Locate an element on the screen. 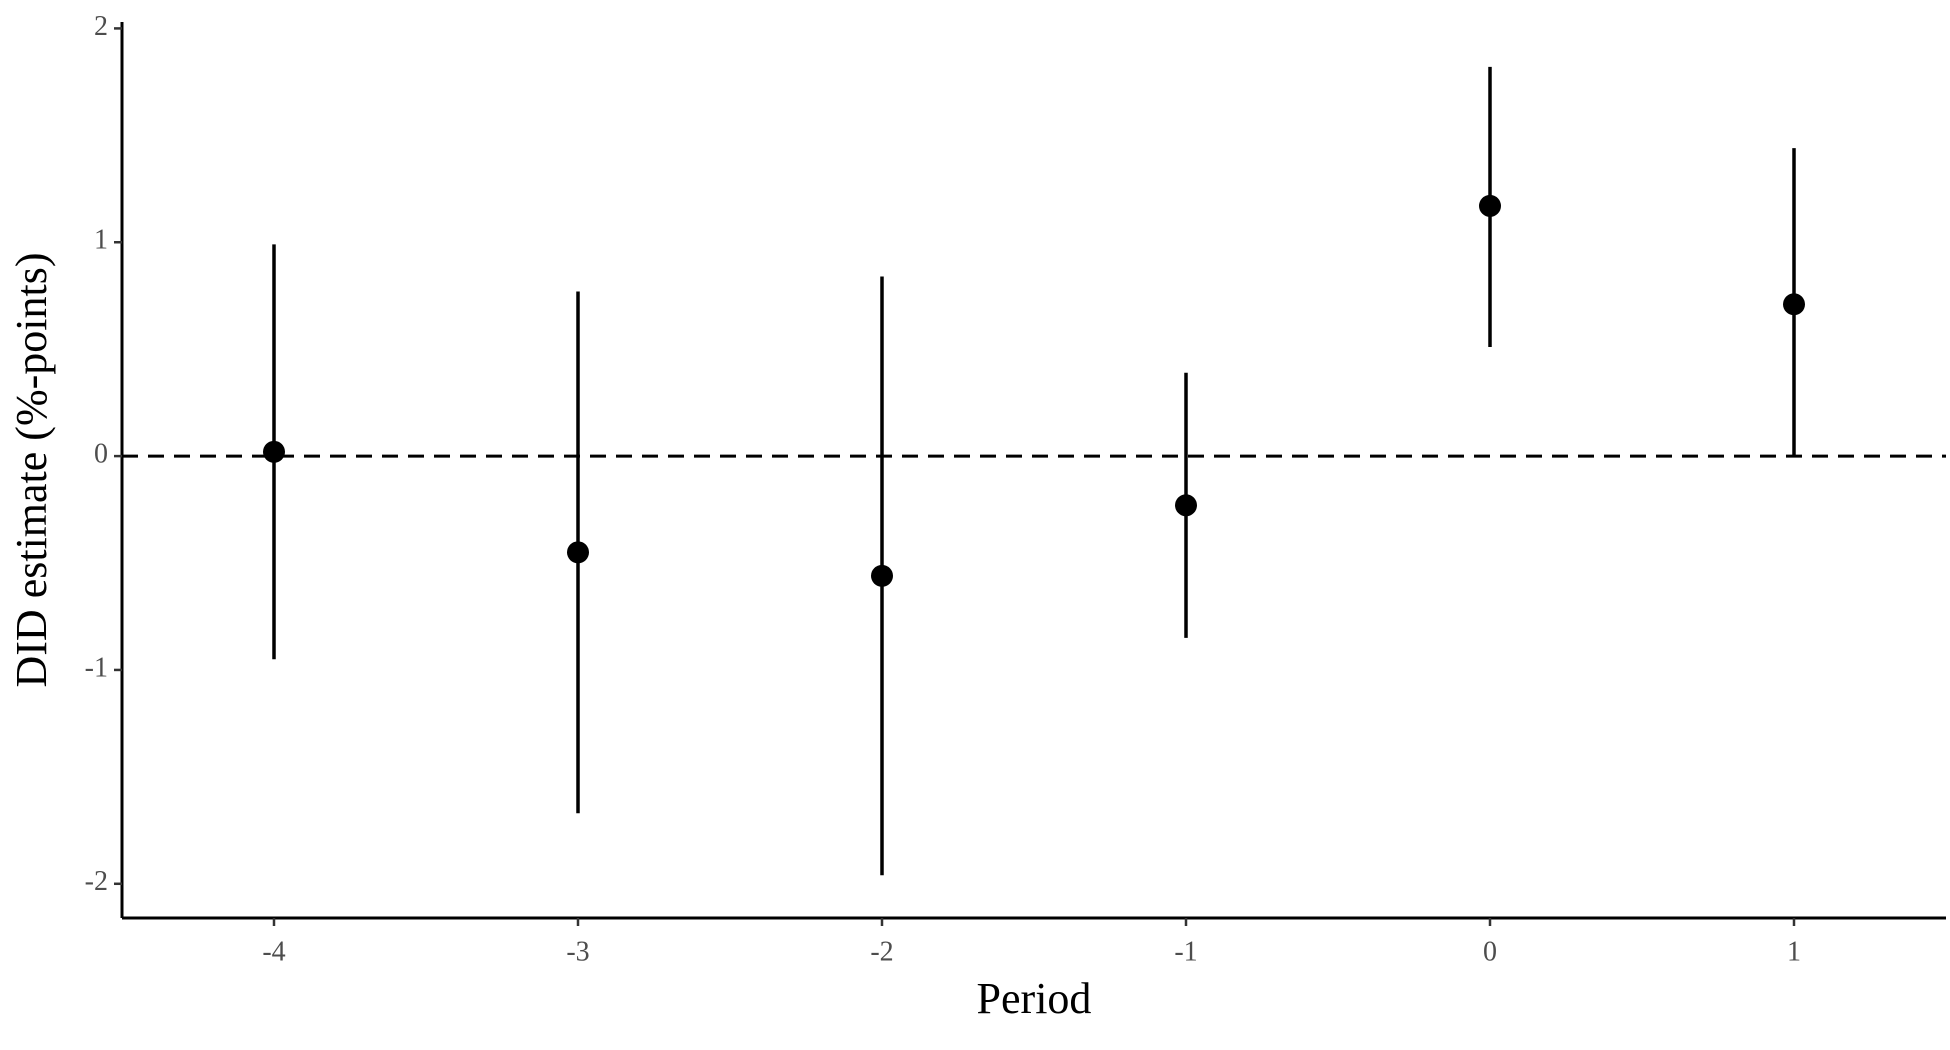 This screenshot has height=1050, width=1950. y-tick-label: -1 is located at coordinates (96, 667).